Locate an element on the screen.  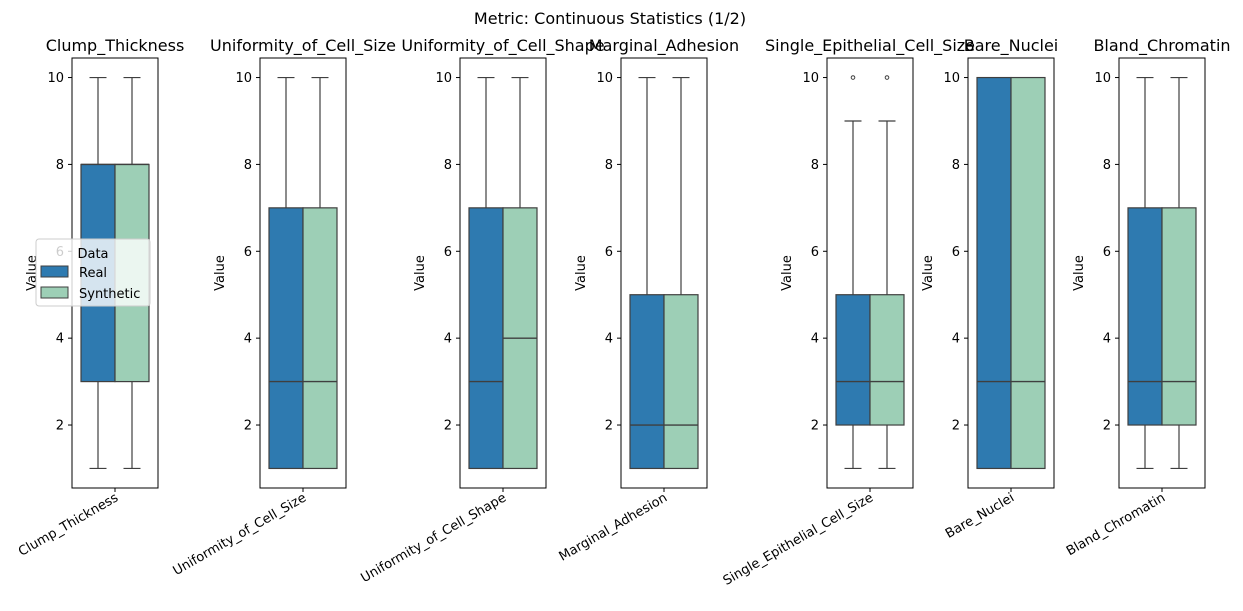
legend-swatch-synthetic is located at coordinates (54, 292).